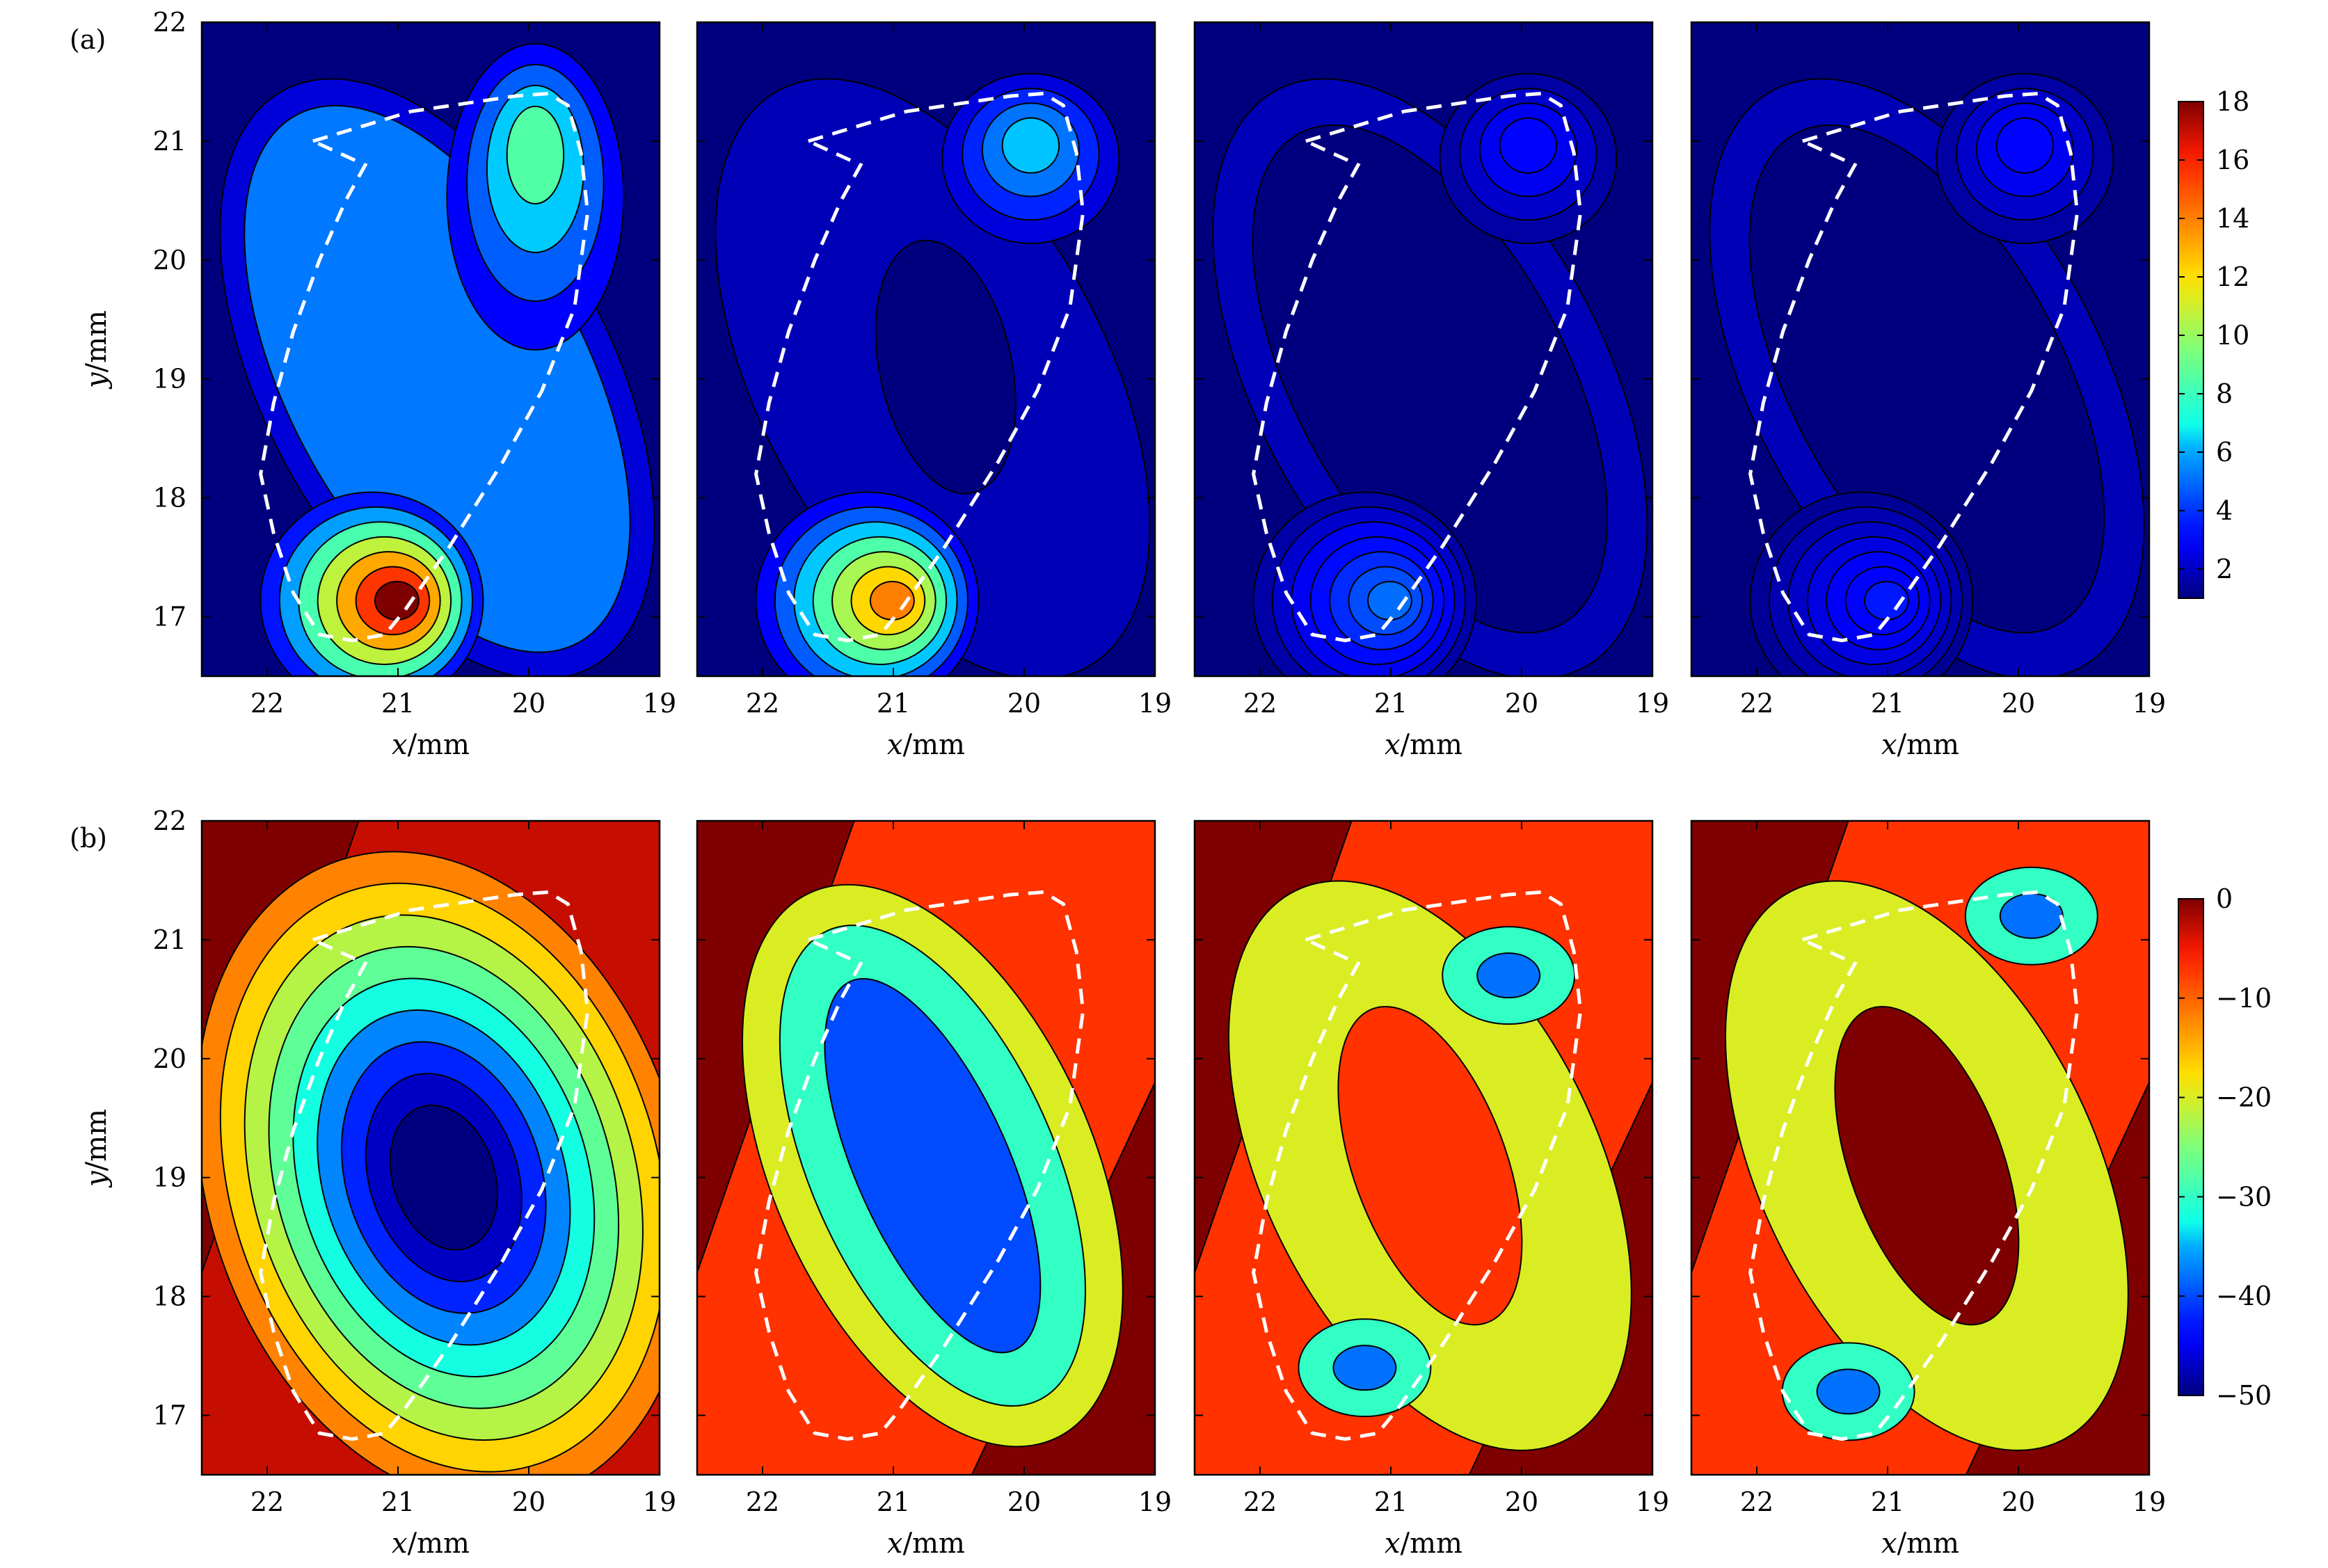 The width and height of the screenshot is (2328, 1568). I want to click on panel-label: (b), so click(88, 838).